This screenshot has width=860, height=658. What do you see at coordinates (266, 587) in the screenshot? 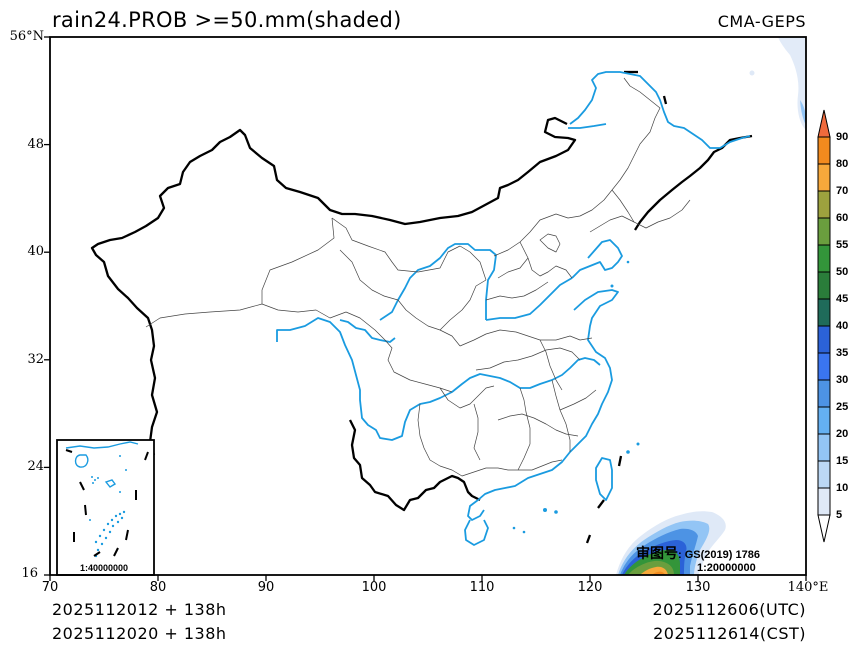
I see `lon-tick-90: 90` at bounding box center [266, 587].